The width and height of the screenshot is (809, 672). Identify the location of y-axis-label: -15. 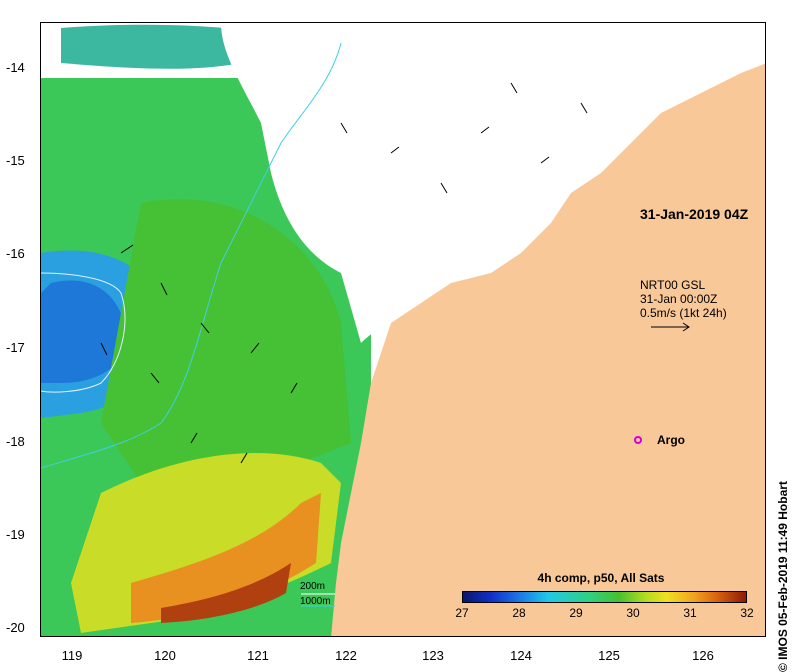
(15, 160).